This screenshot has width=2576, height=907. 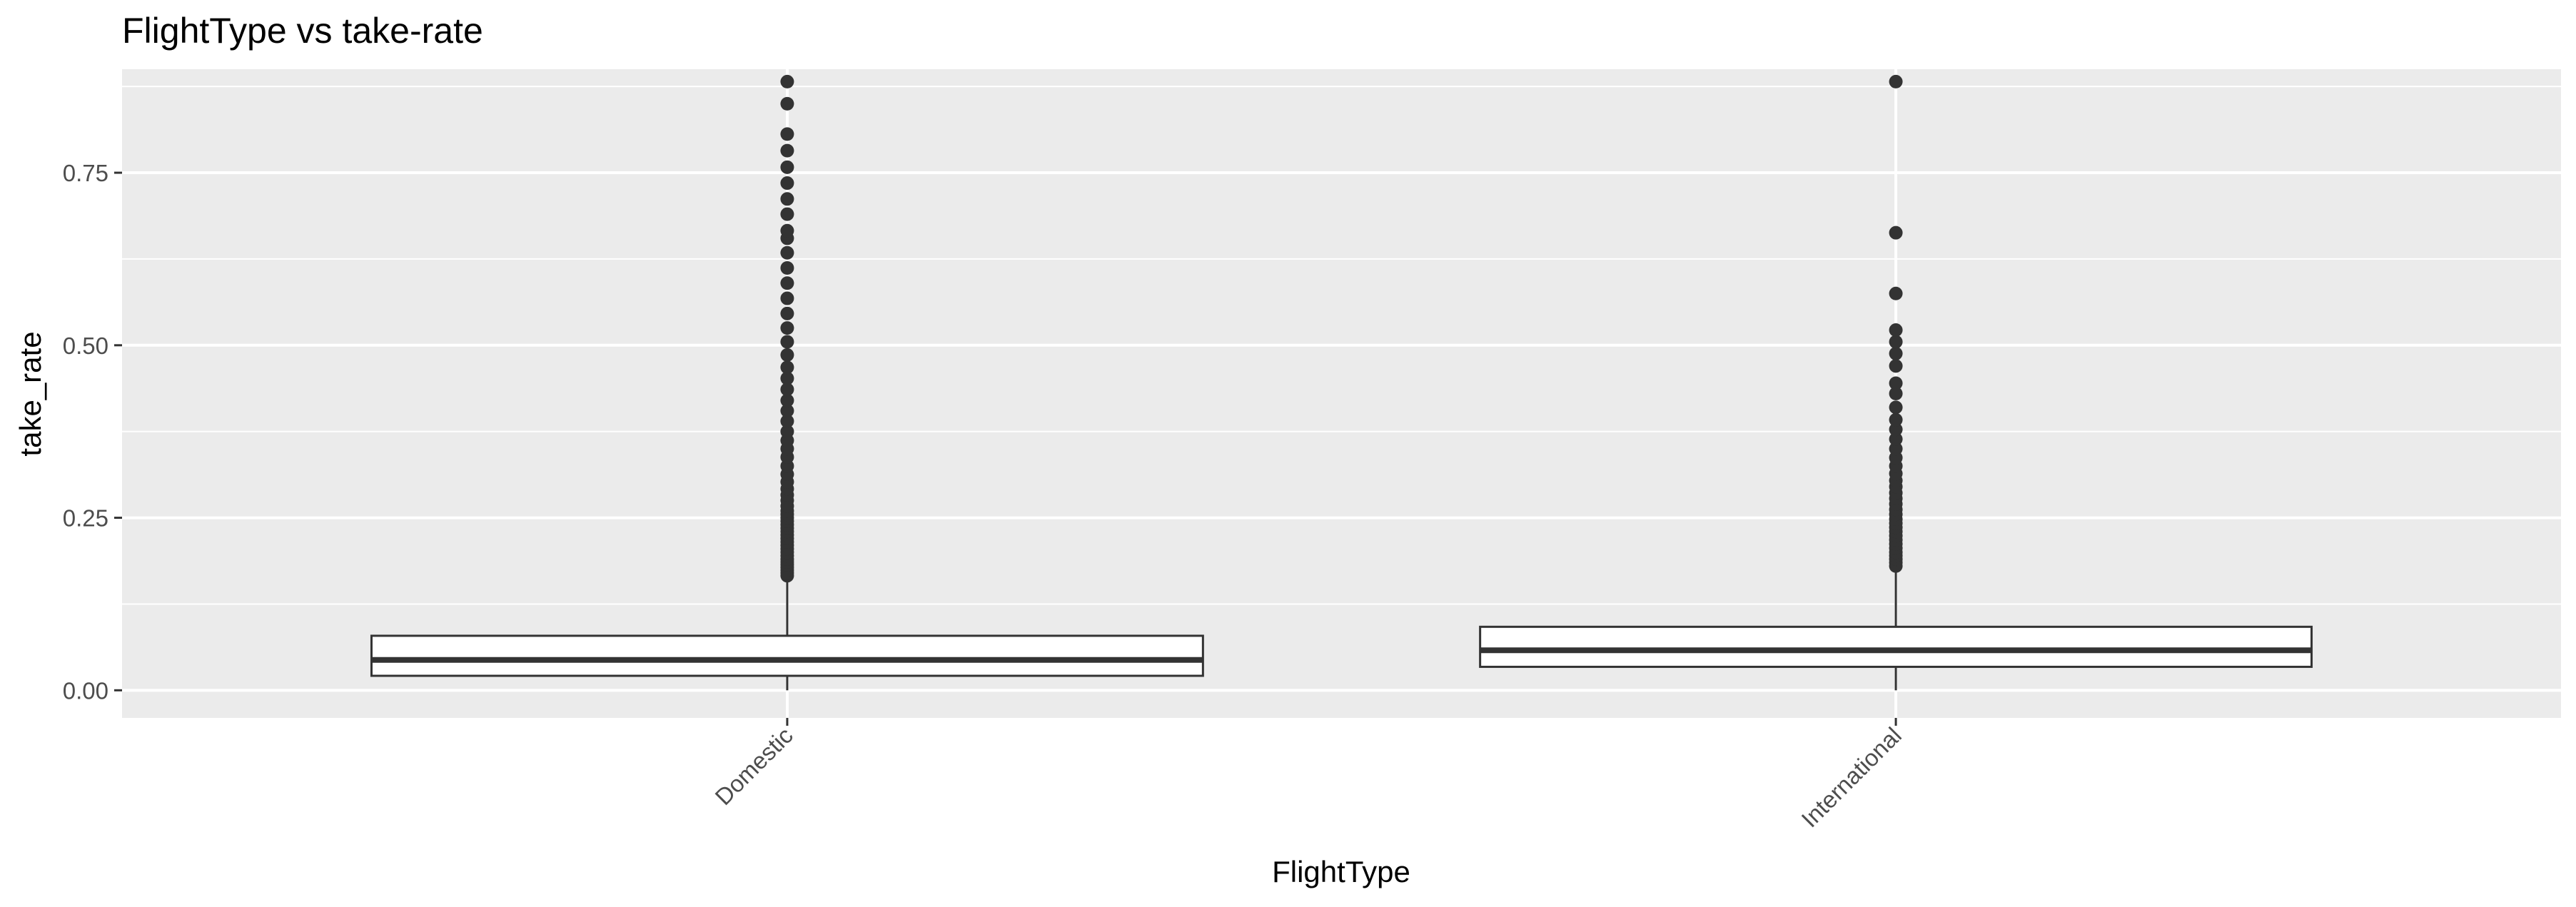 What do you see at coordinates (92, 432) in the screenshot?
I see `y-axis: 0.00 0.25 0.50 0.75` at bounding box center [92, 432].